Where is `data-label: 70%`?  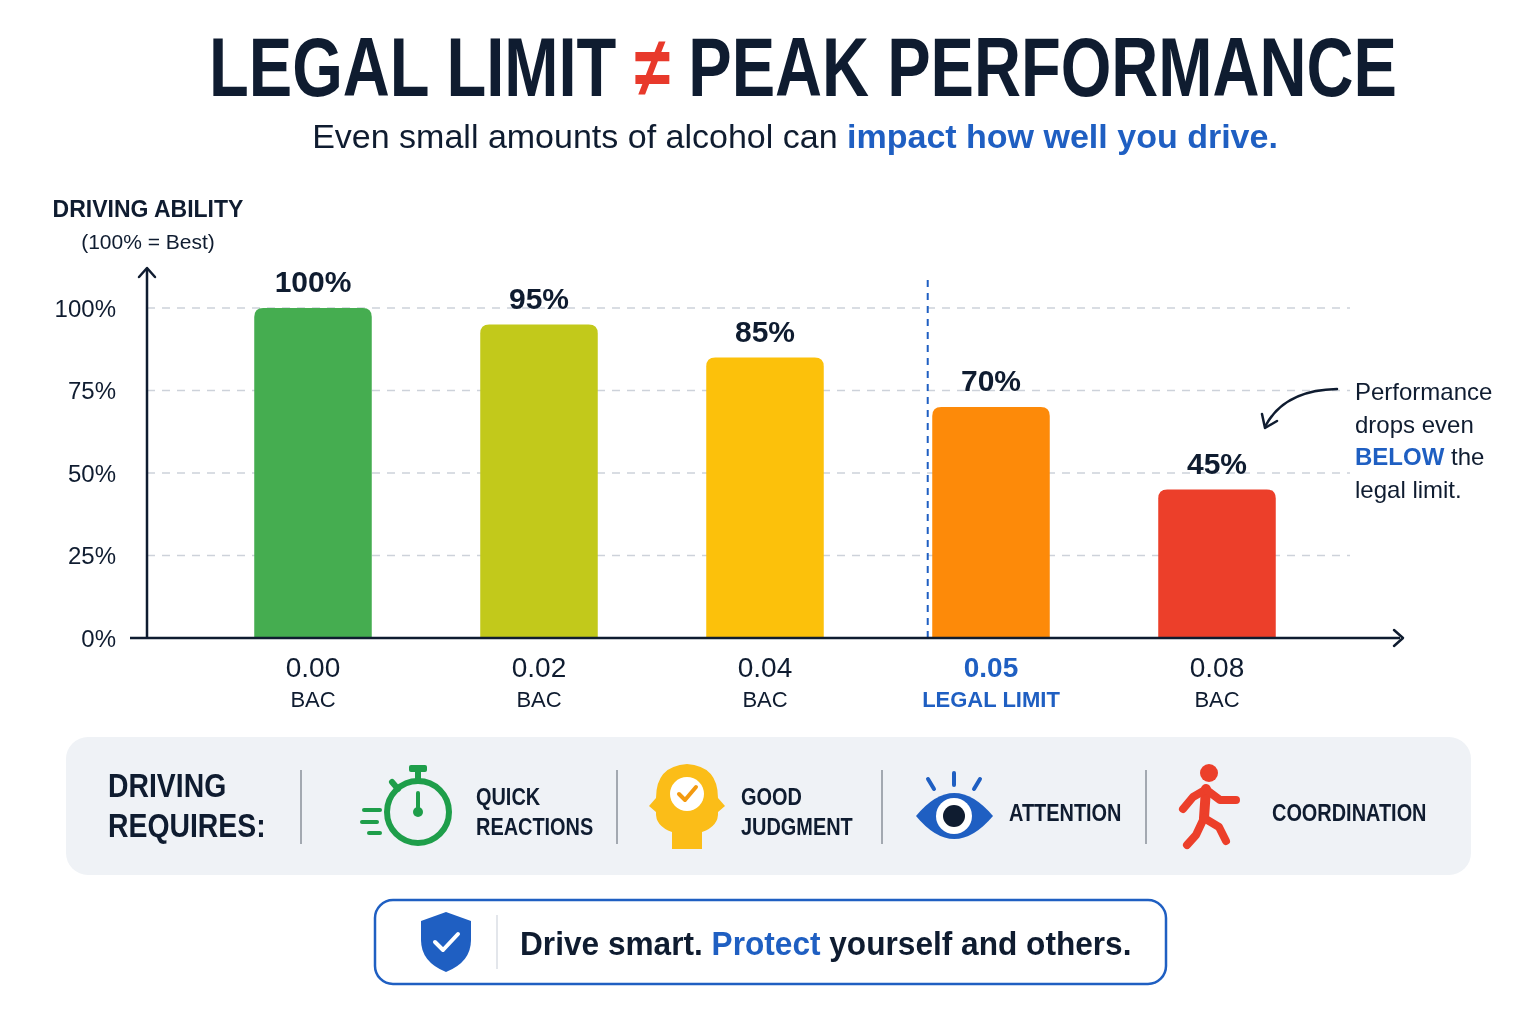
data-label: 70% is located at coordinates (991, 380).